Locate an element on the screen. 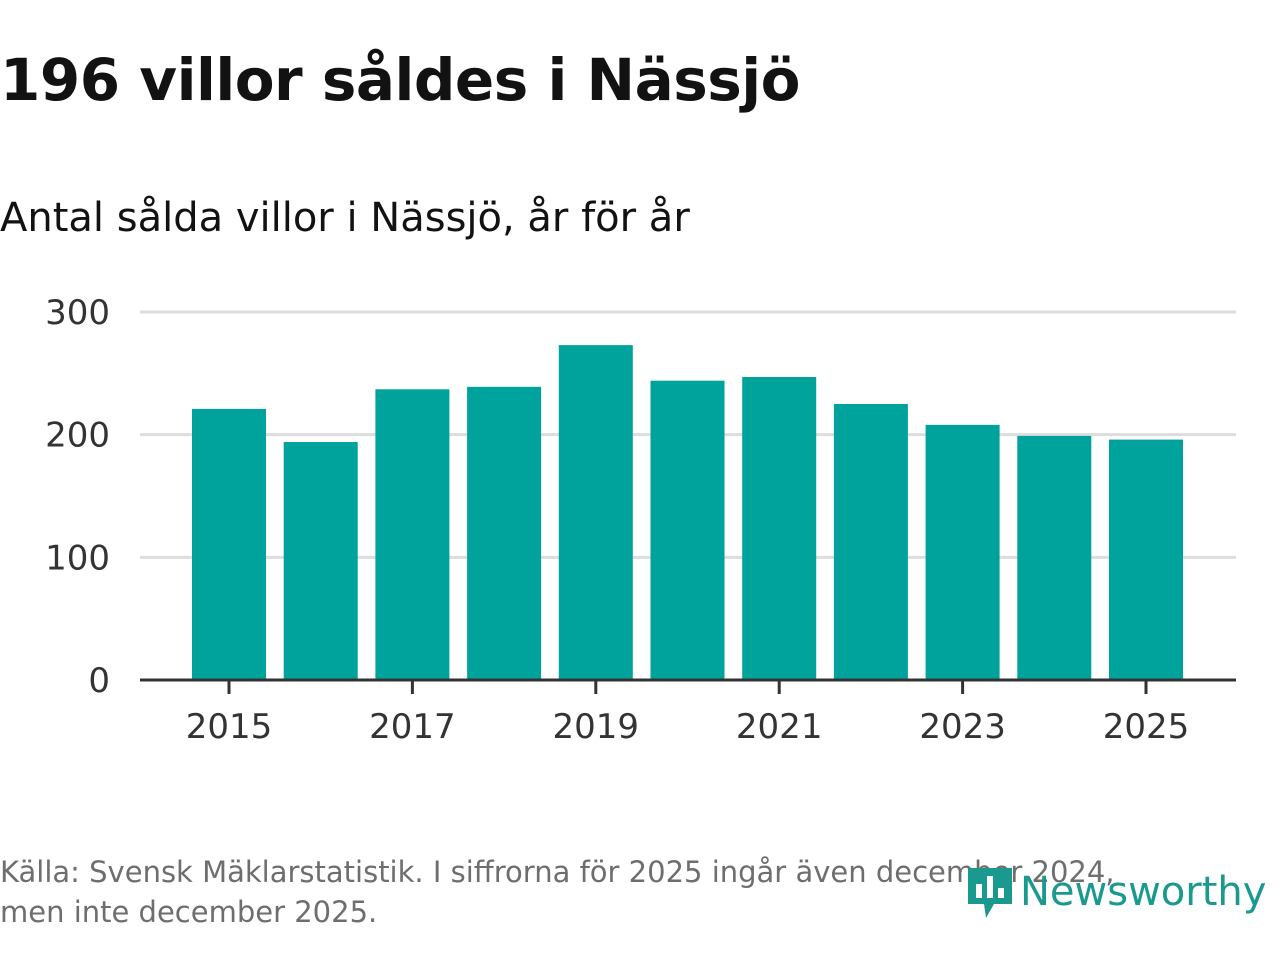  brand-name: Newsworthy is located at coordinates (1143, 892).